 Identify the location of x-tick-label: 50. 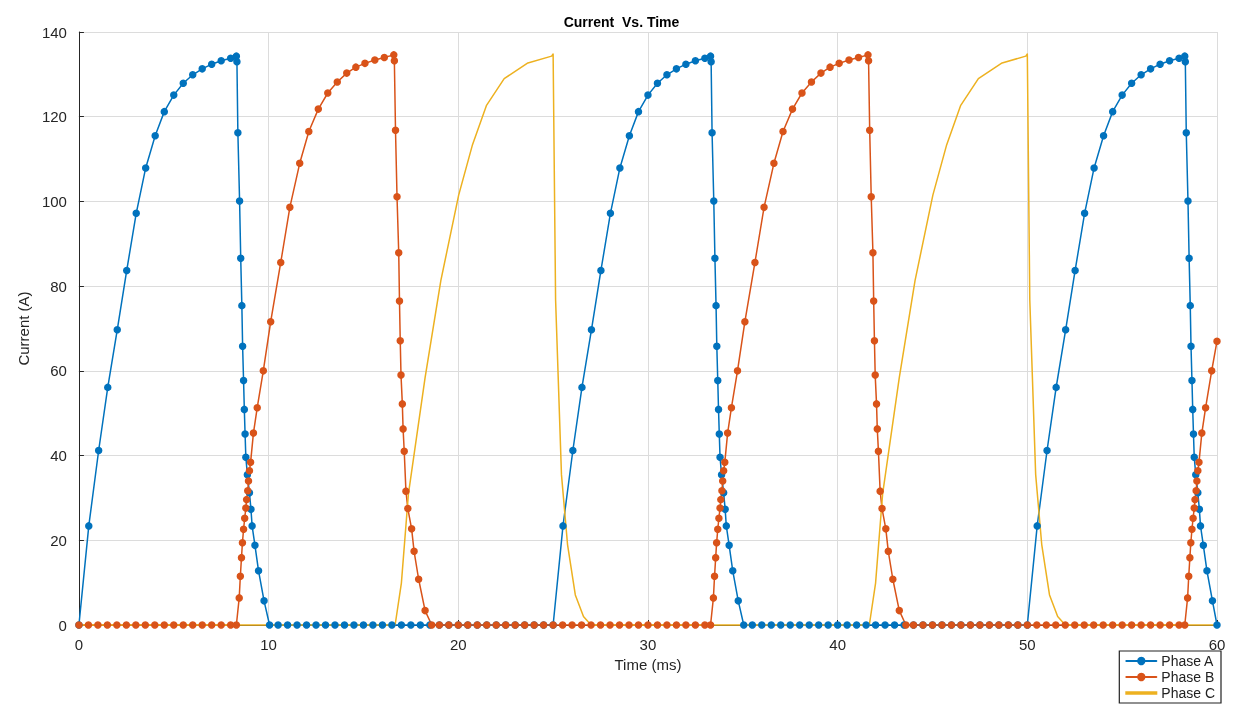
(1027, 644).